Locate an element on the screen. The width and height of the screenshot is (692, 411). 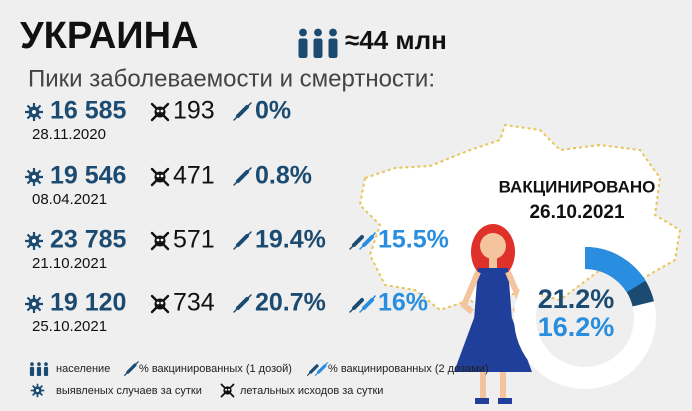
dose2: 15.5% is located at coordinates (413, 240).